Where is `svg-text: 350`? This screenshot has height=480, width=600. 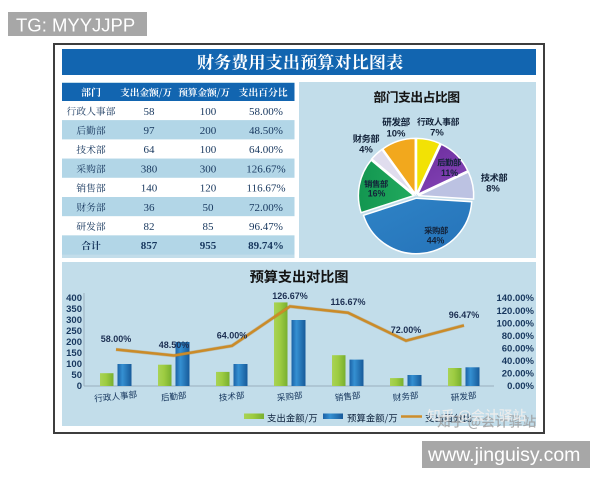 svg-text: 350 is located at coordinates (74, 309).